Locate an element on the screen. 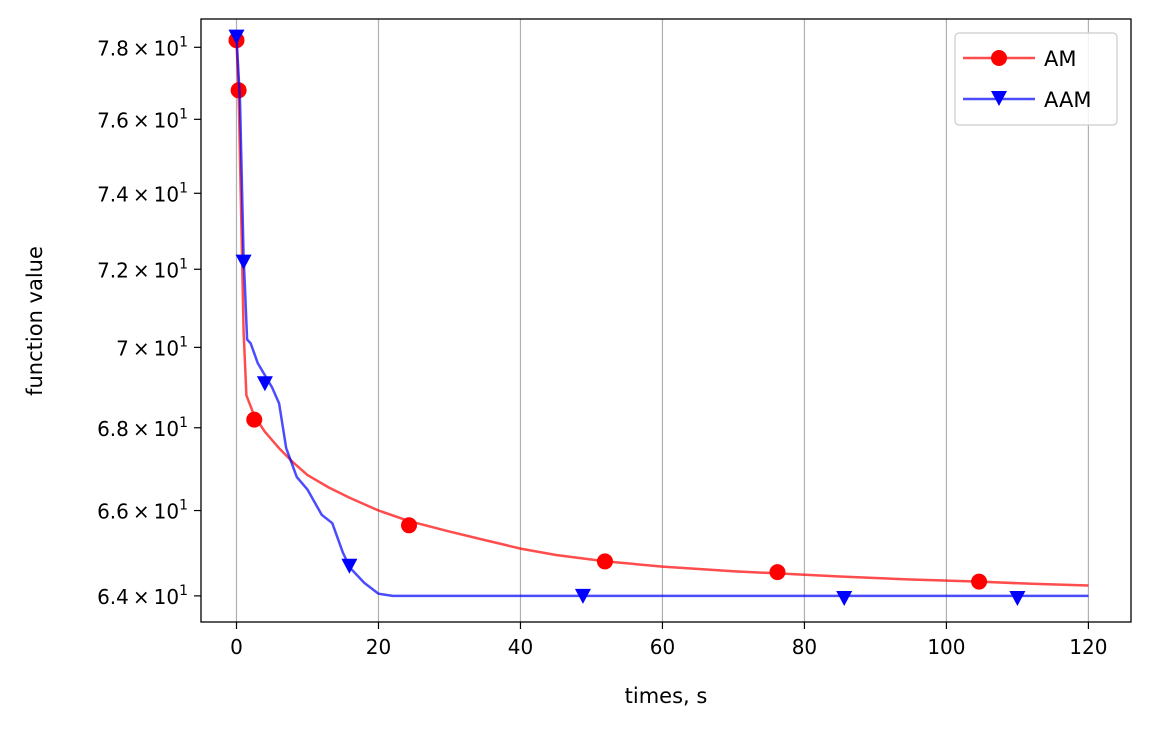 Image resolution: width=1150 pixels, height=730 pixels. x-axis-ticks: 0 20 40 60 80 100 120 is located at coordinates (668, 640).